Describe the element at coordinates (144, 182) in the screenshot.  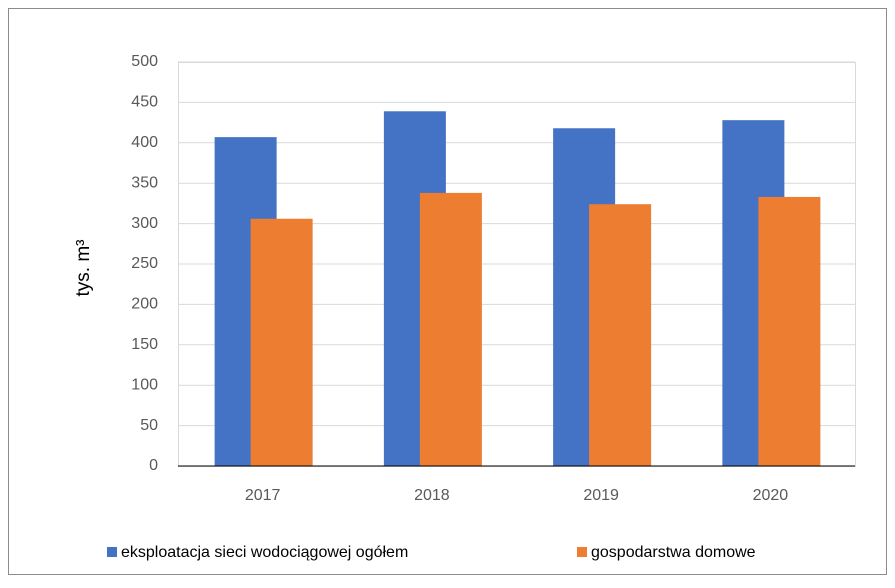
I see `y-tick-label: 350` at that location.